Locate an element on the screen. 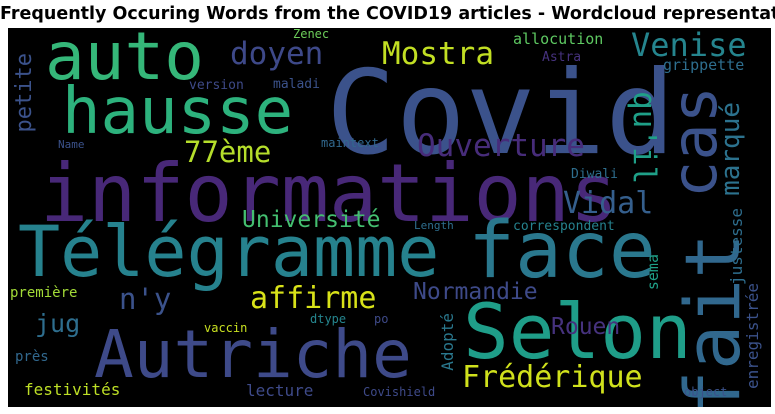  word-77eme: 77ème is located at coordinates (228, 152).